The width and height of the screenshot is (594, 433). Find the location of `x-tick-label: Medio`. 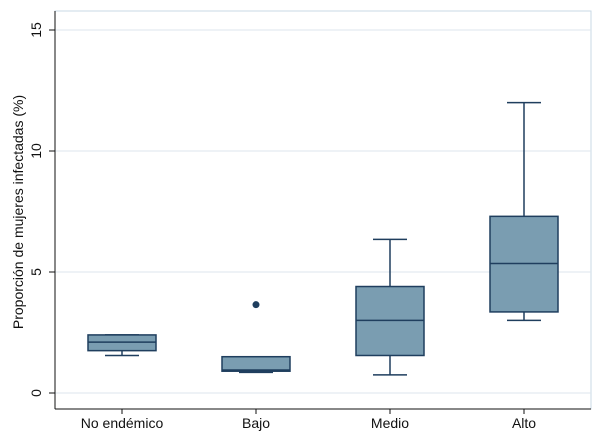

x-tick-label: Medio is located at coordinates (390, 423).